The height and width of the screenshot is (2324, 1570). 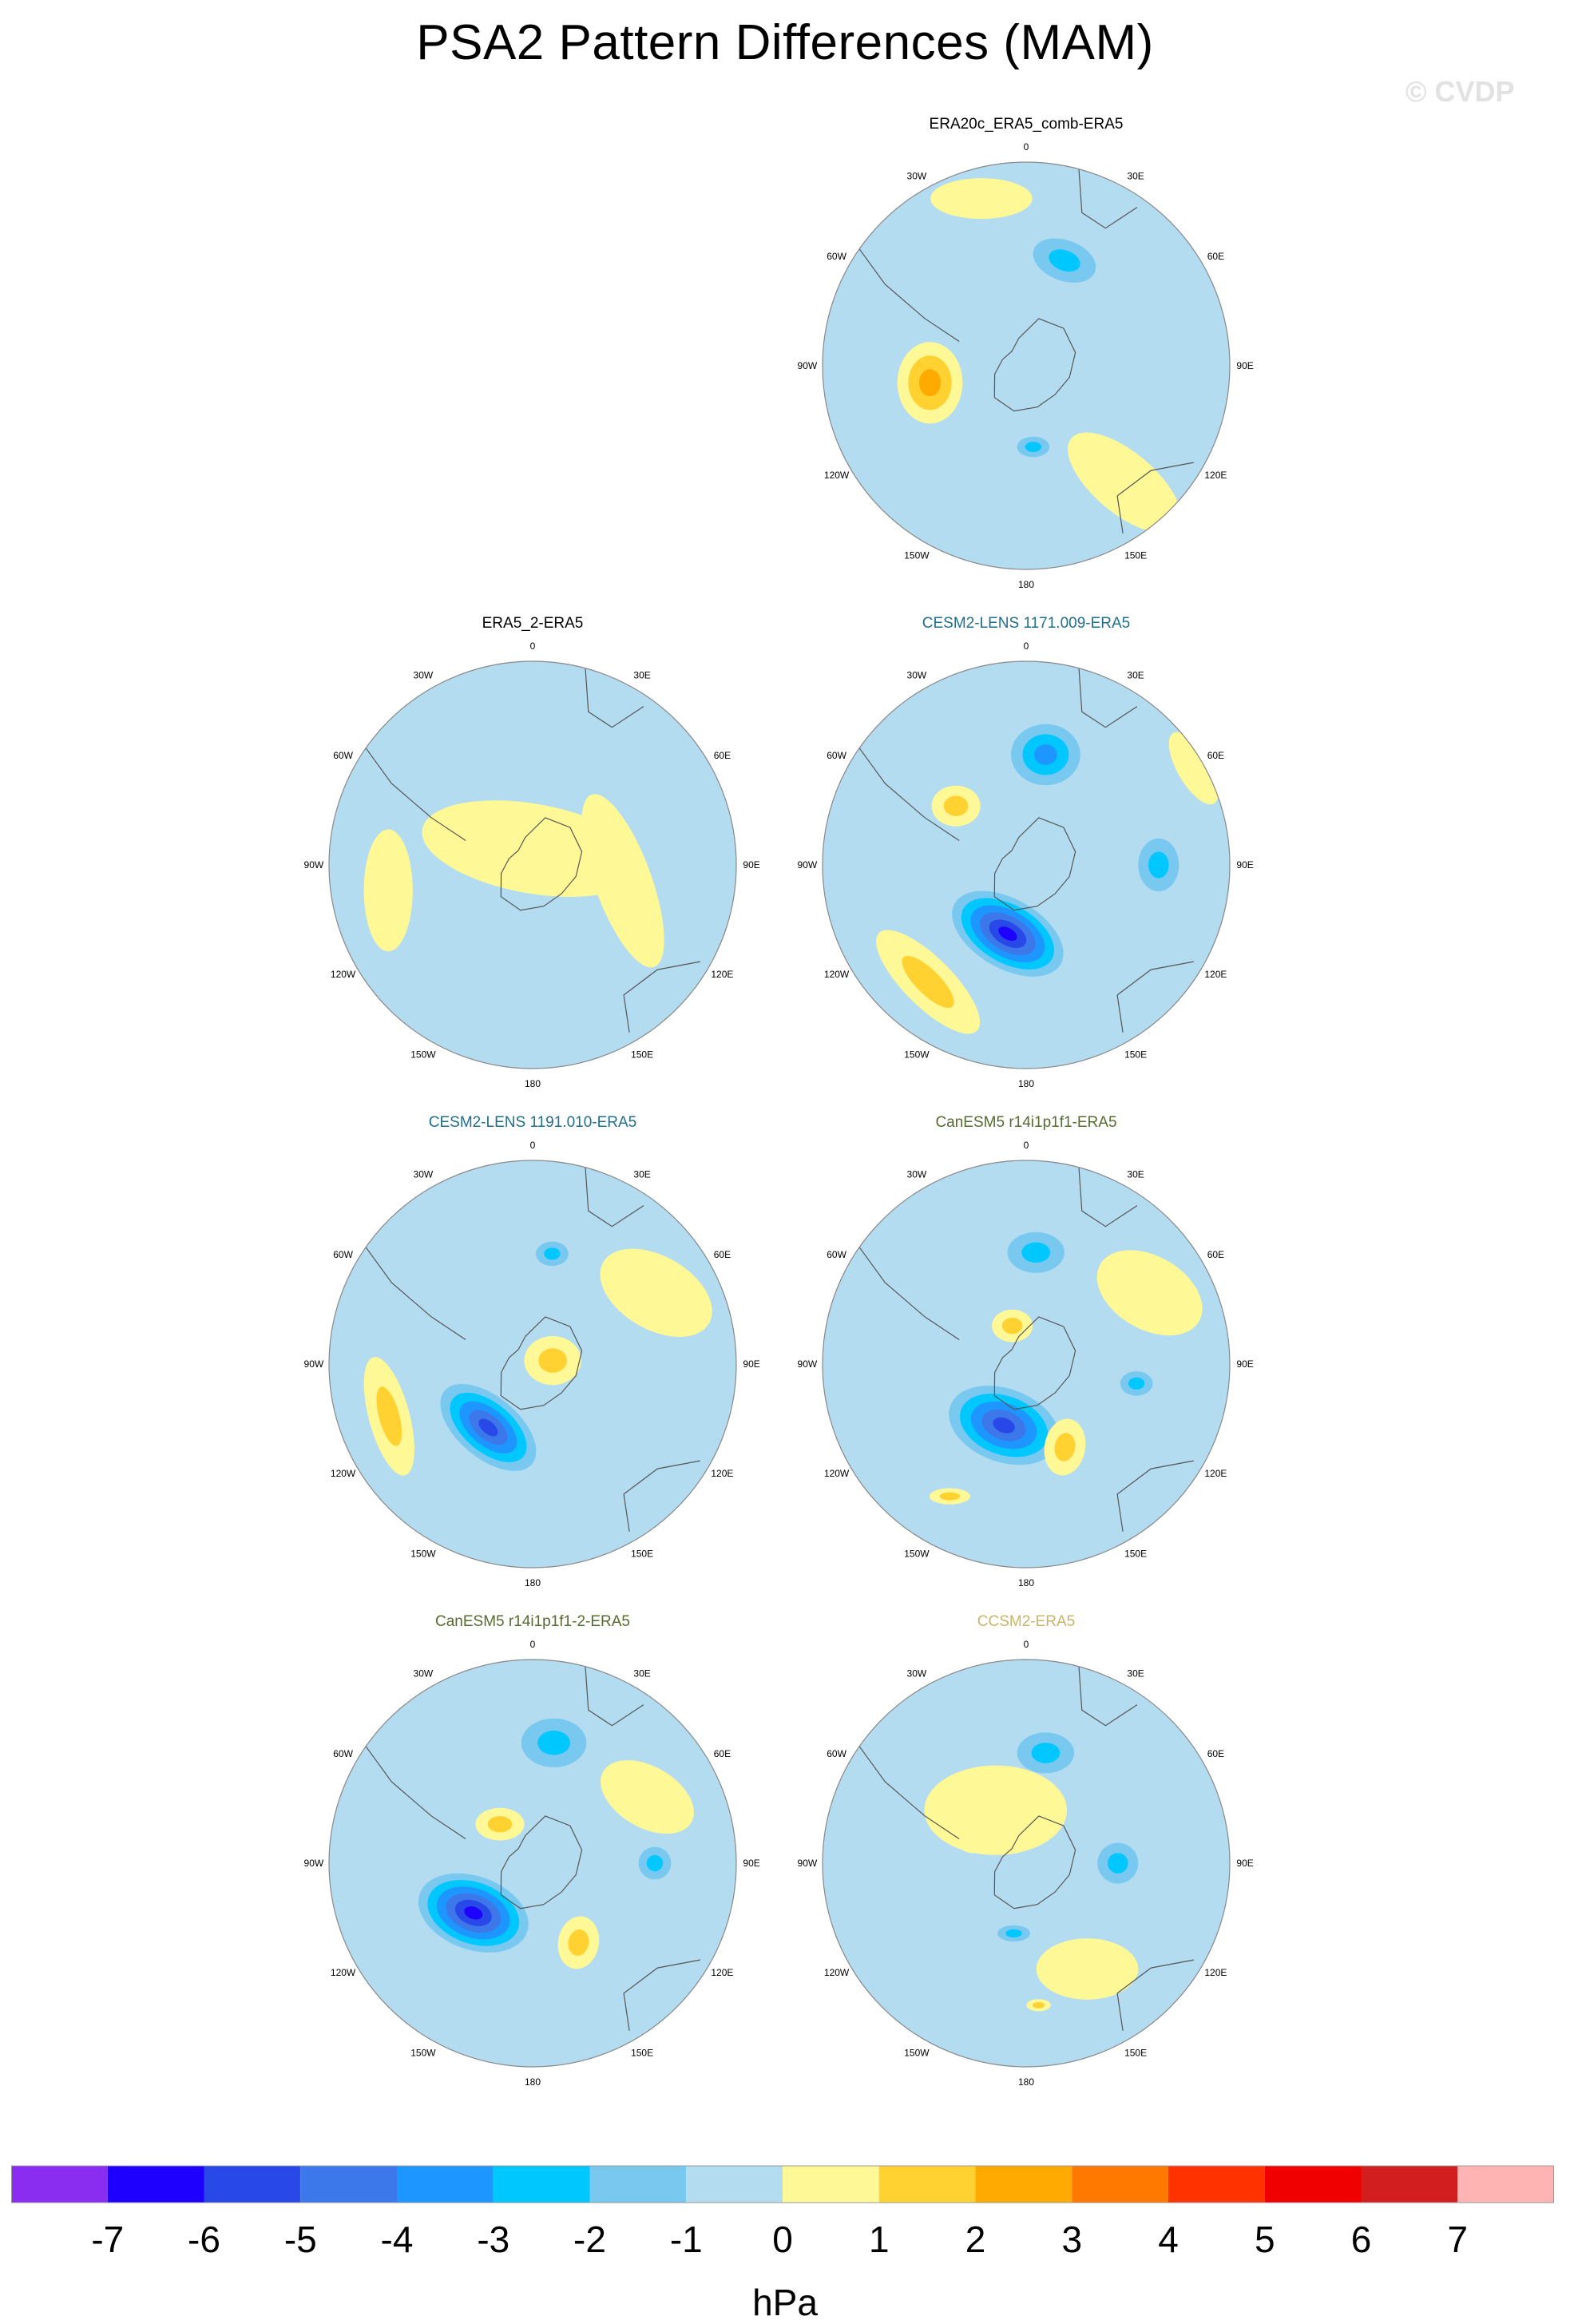 I want to click on panel-title: CESM2-LENS 1171.009-ERA5, so click(x=1026, y=623).